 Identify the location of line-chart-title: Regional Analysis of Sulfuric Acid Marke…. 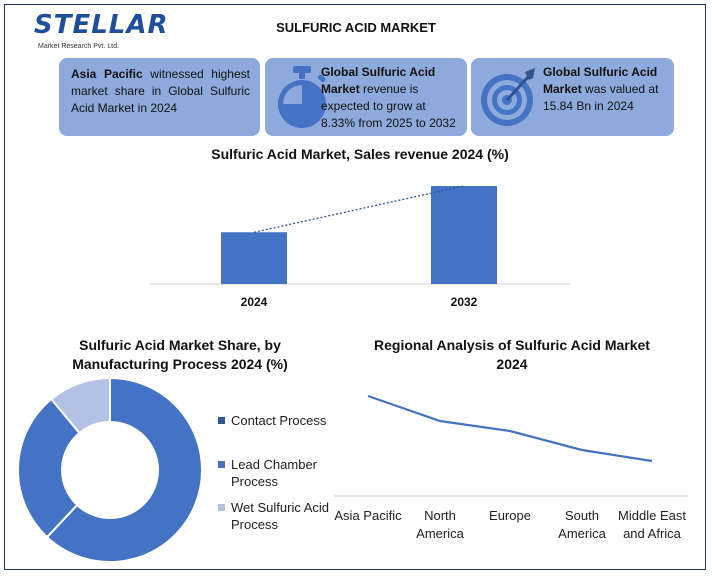
(512, 354).